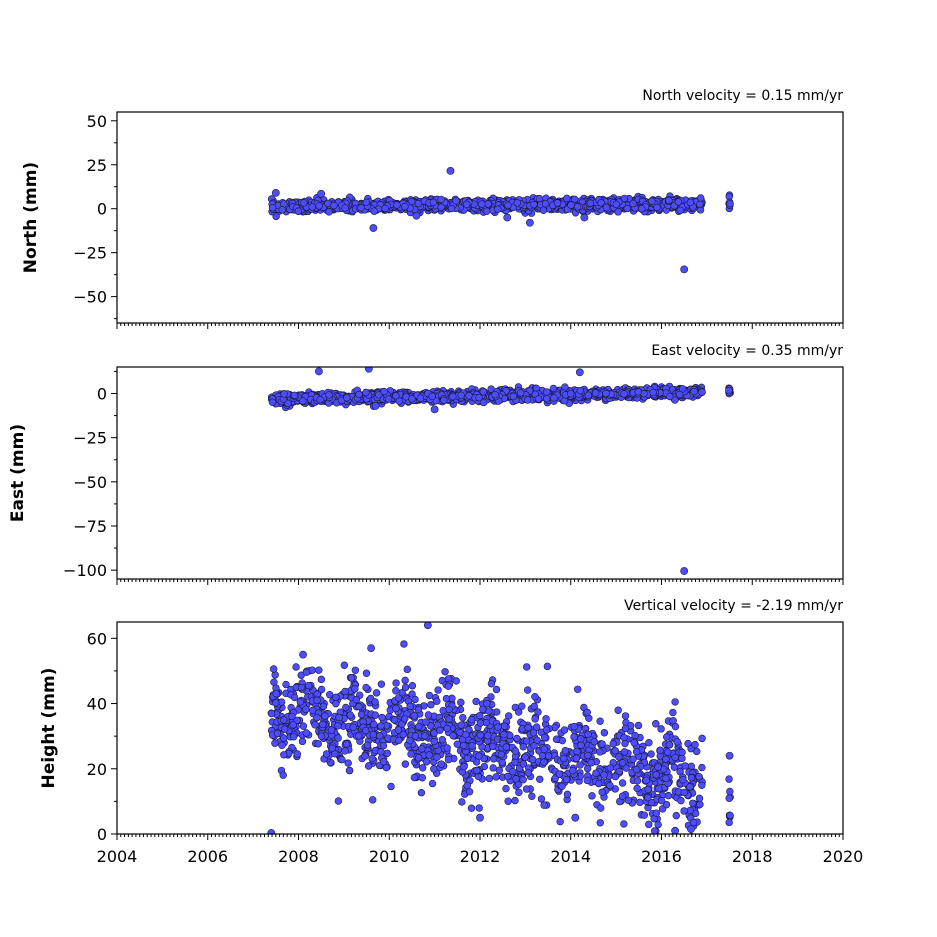 The width and height of the screenshot is (937, 937). Describe the element at coordinates (733, 606) in the screenshot. I see `height-title: Vertical velocity = -2.19 mm/yr` at that location.